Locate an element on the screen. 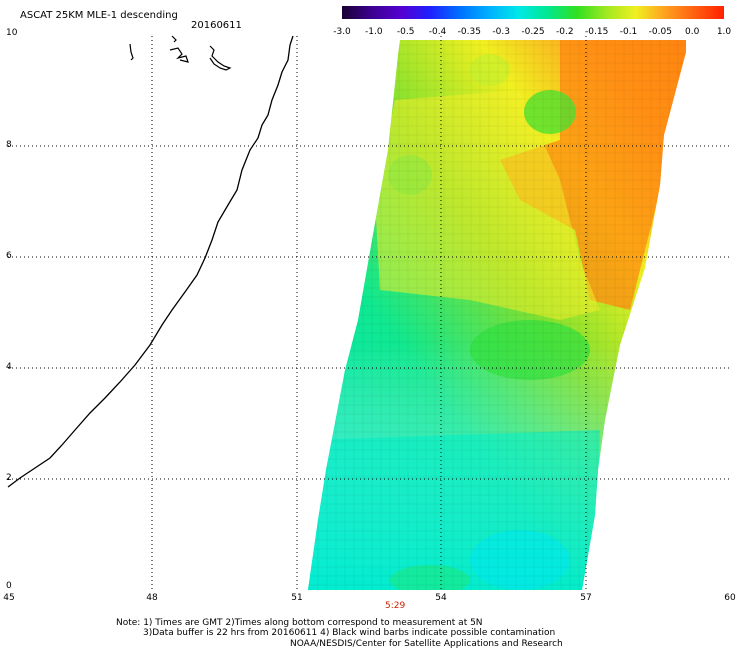 Image resolution: width=740 pixels, height=650 pixels. islands is located at coordinates (180, 53).